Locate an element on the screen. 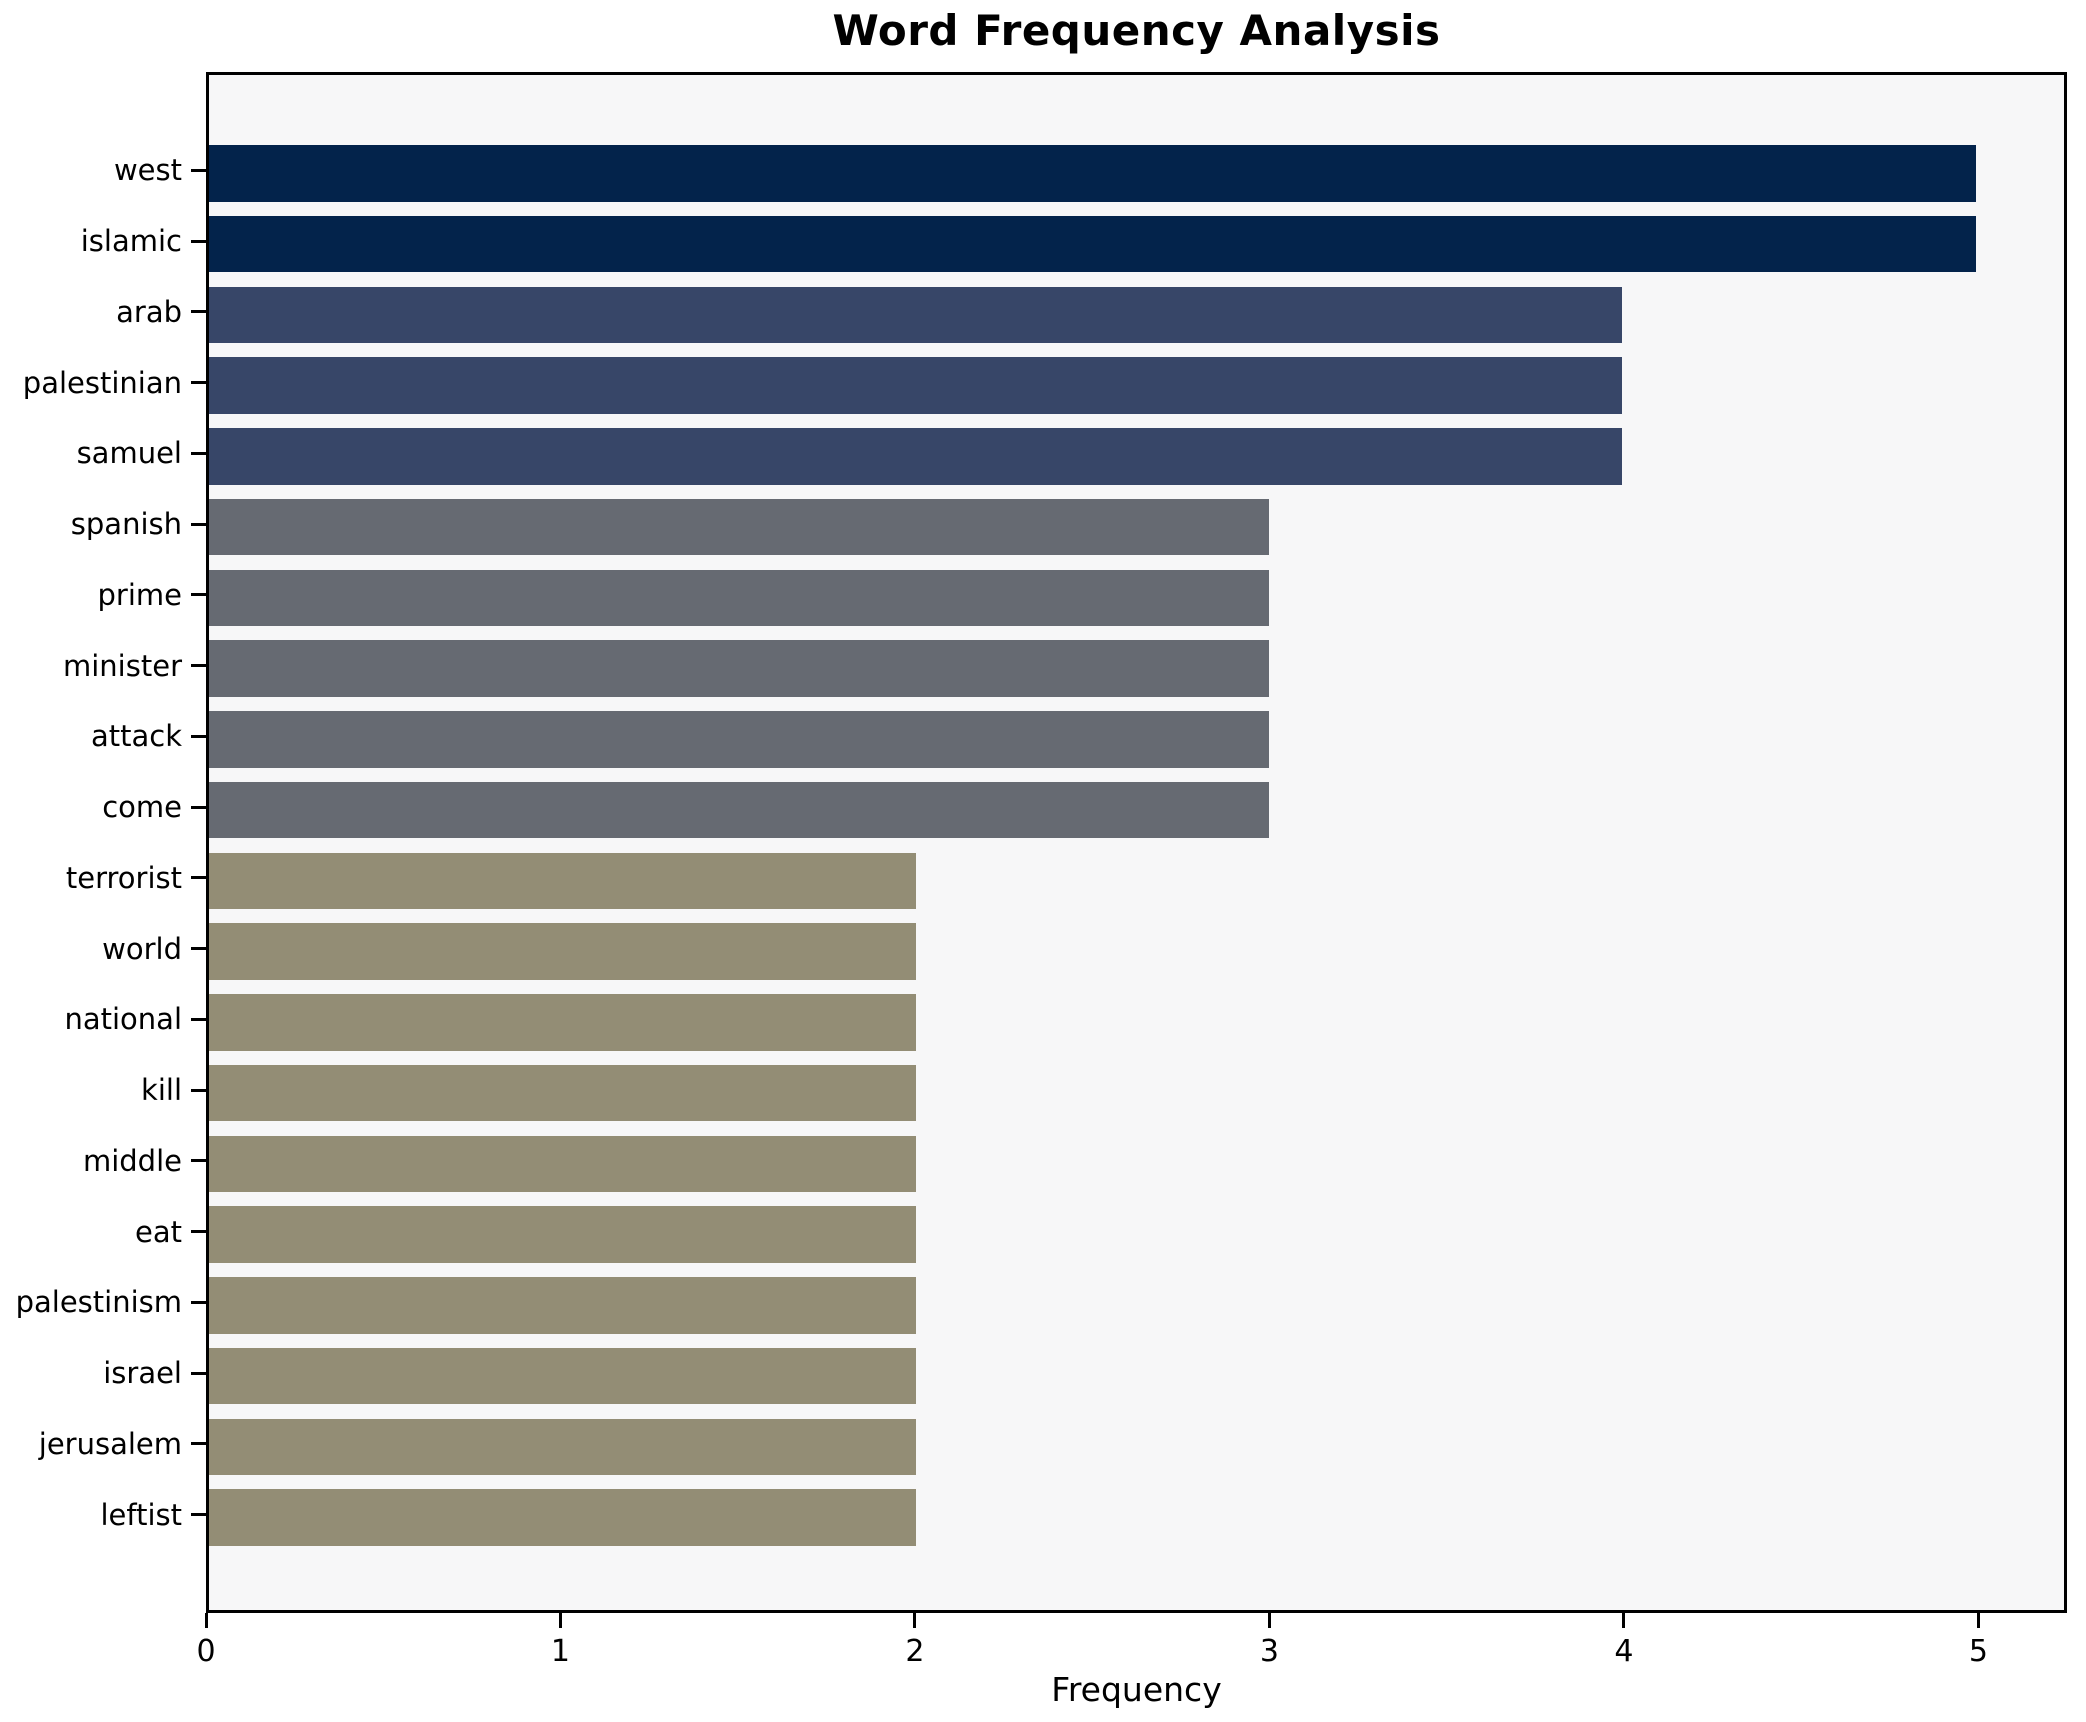 The height and width of the screenshot is (1722, 2086). y-tick-label-attack: attack is located at coordinates (136, 736).